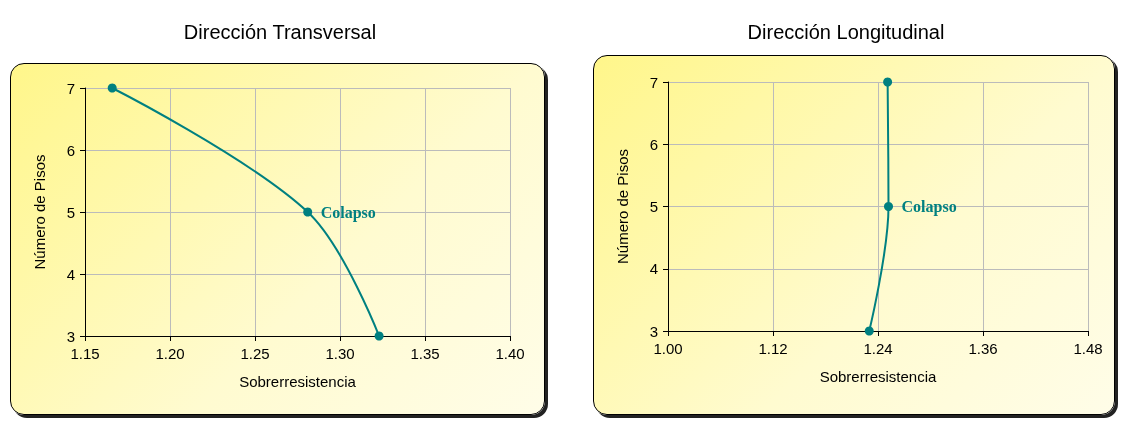 This screenshot has height=421, width=1126. What do you see at coordinates (170, 353) in the screenshot?
I see `x-tick-label: 1.20` at bounding box center [170, 353].